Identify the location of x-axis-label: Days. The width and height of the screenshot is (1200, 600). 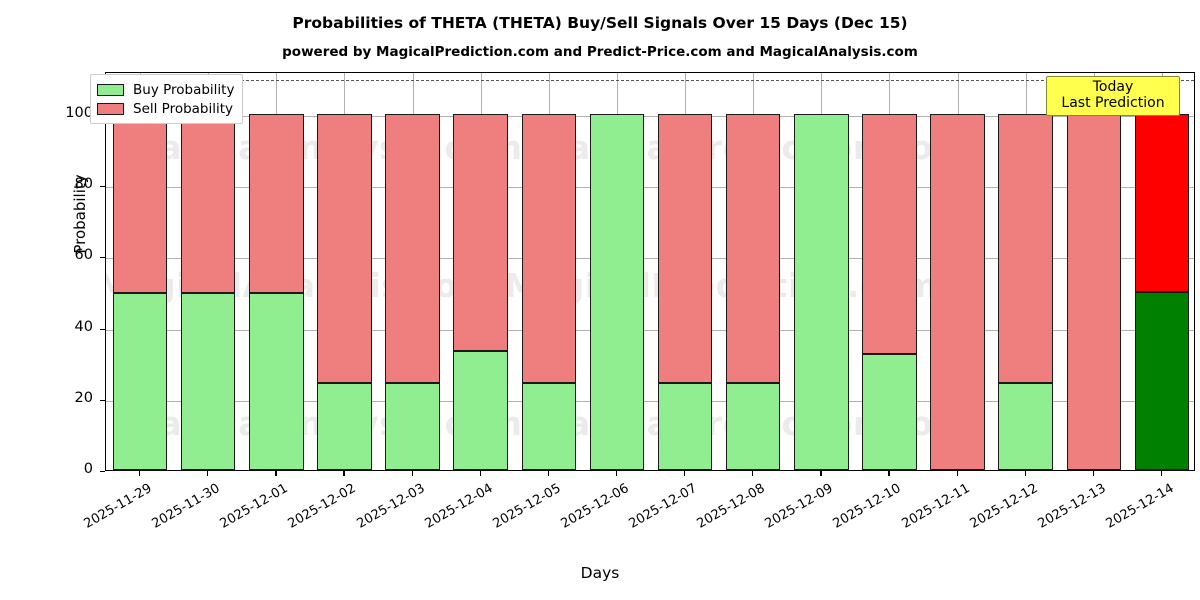
(600, 573).